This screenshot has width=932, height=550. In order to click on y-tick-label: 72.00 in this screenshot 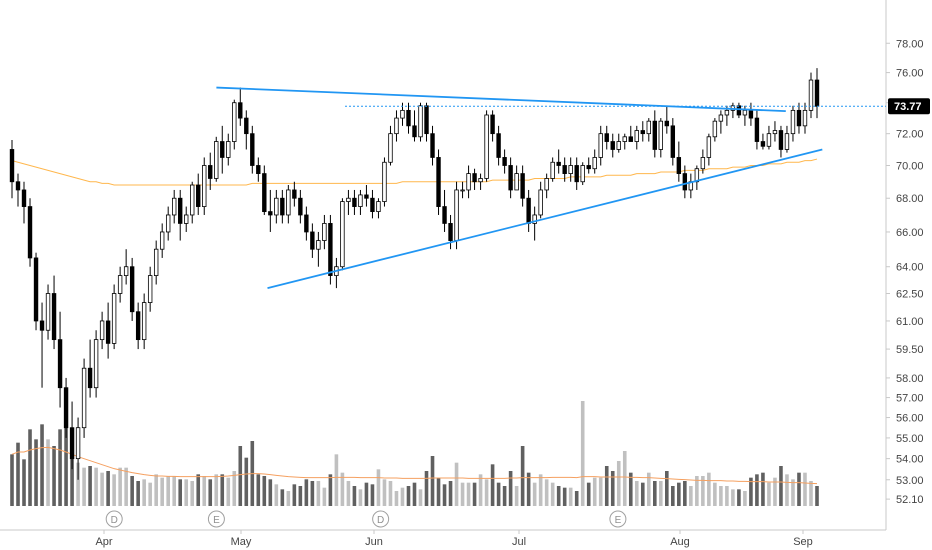, I will do `click(910, 135)`.